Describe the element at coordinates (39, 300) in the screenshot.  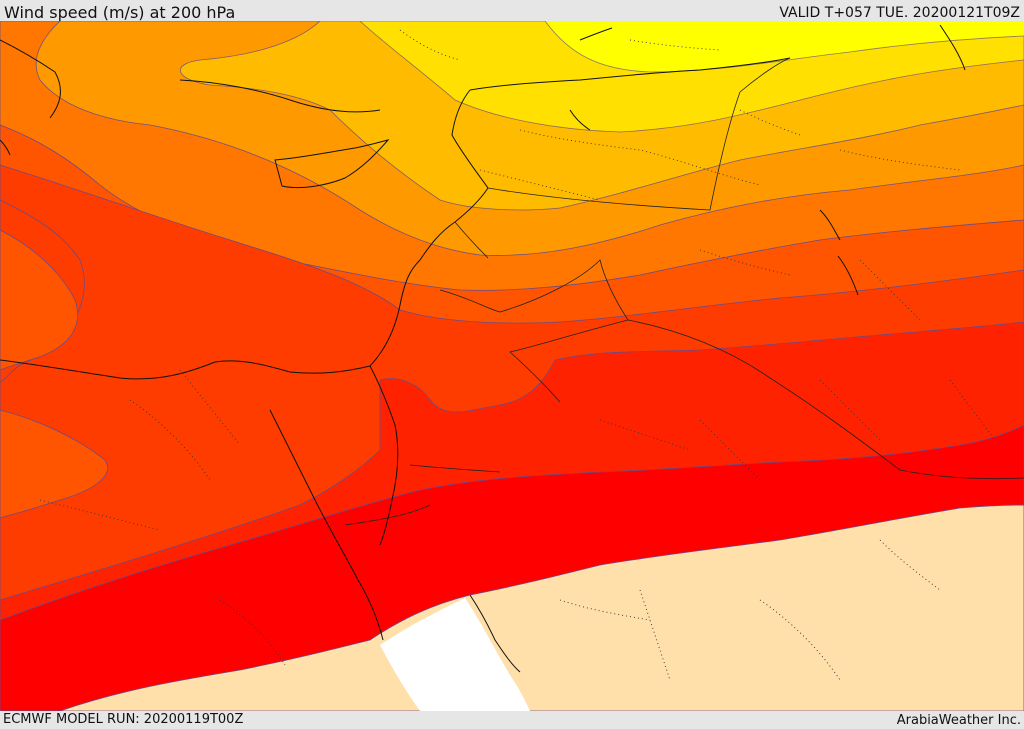
I see `band-6-patch` at that location.